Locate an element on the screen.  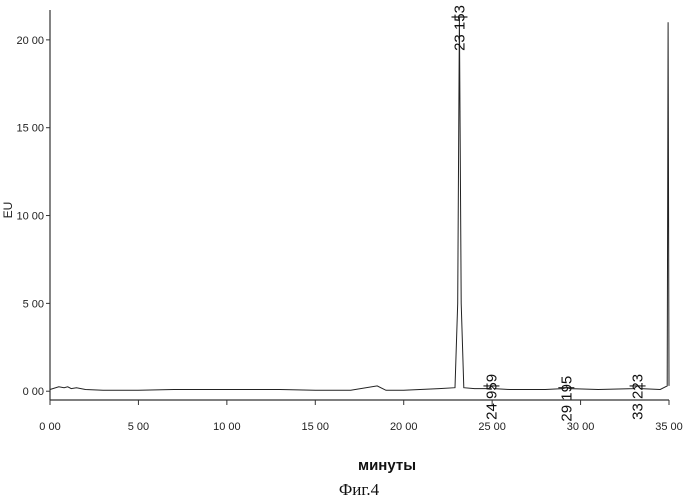
peak-label: 33 223 is located at coordinates (638, 397).